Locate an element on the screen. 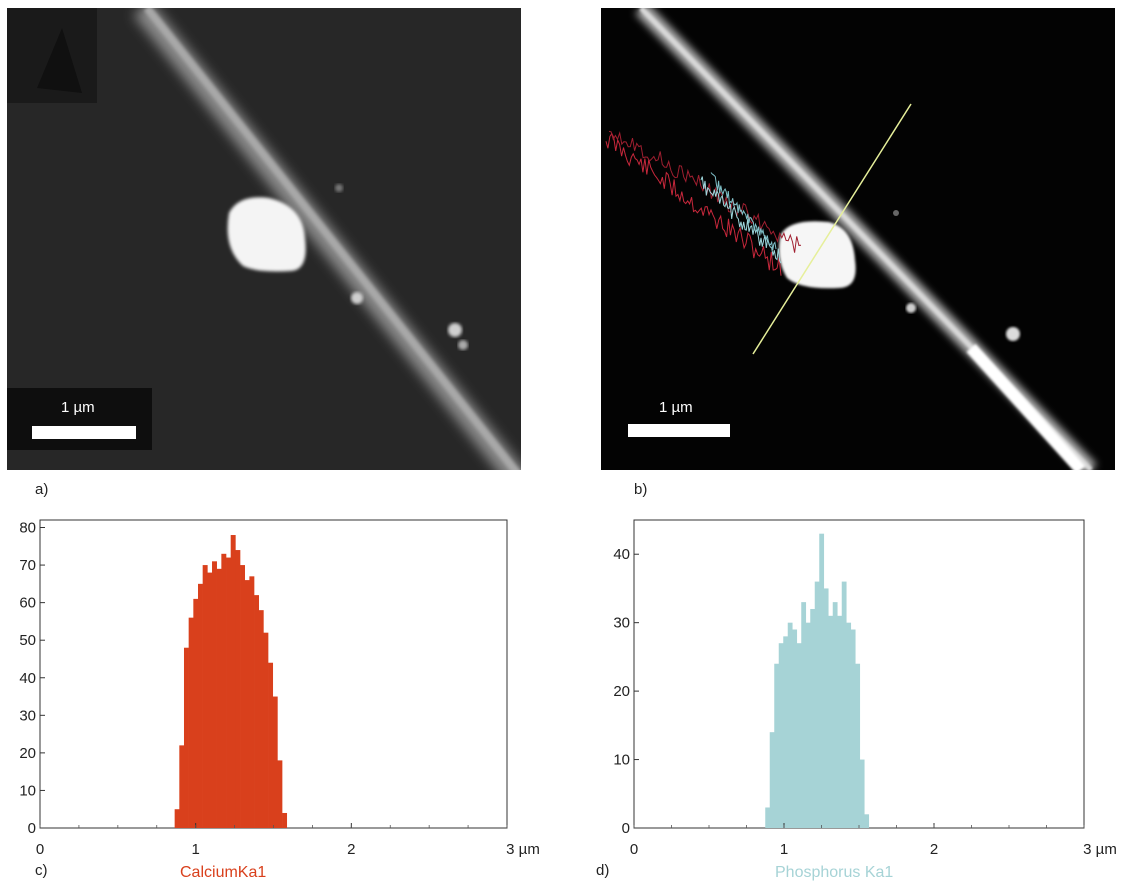  y-tick-label: 70 is located at coordinates (27, 565).